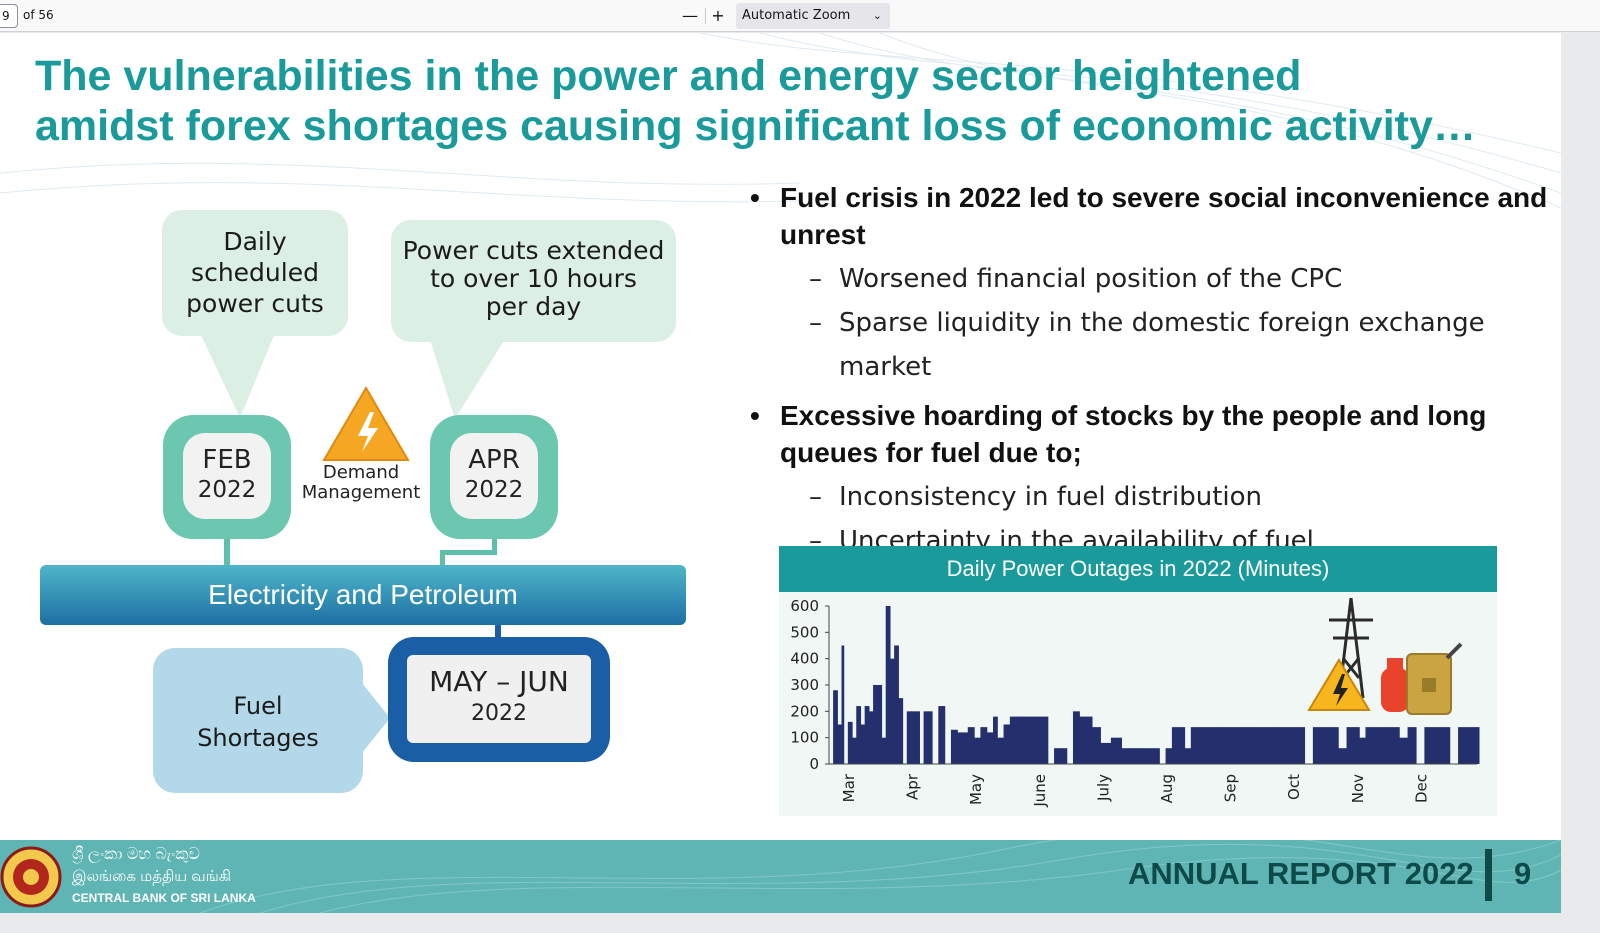 The width and height of the screenshot is (1600, 933). What do you see at coordinates (136, 854) in the screenshot?
I see `bank-name-sinhala: ශ්‍රී ලංකා මහ බැංකුව` at bounding box center [136, 854].